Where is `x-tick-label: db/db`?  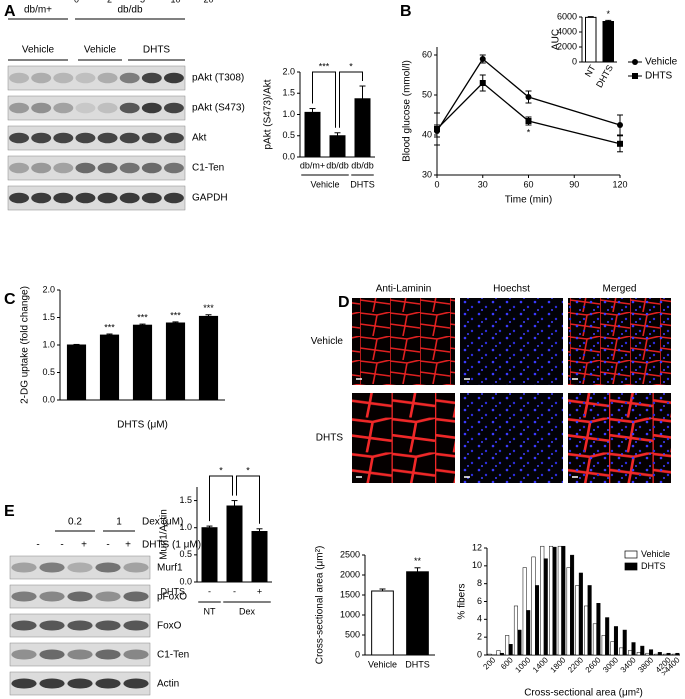 x-tick-label: db/db is located at coordinates (362, 165).